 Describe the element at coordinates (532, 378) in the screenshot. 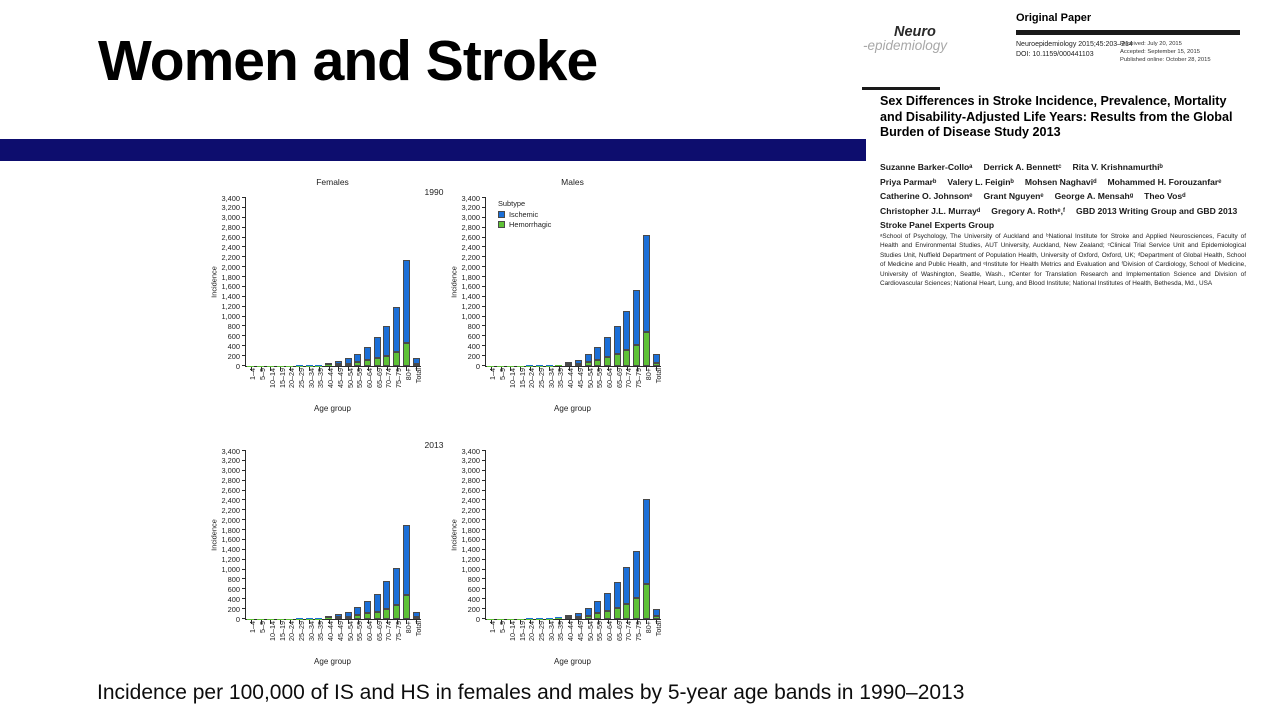

I see `x-tick-label: 20–24` at that location.